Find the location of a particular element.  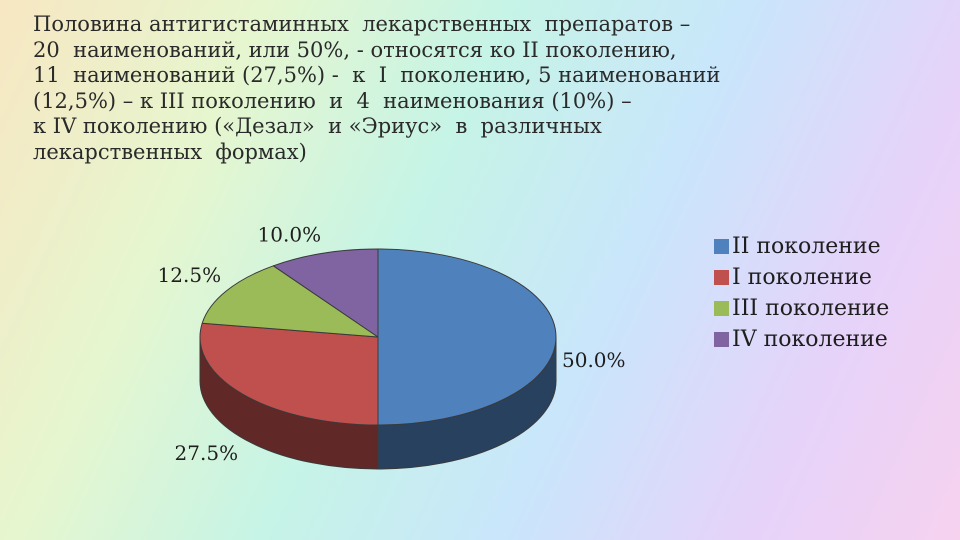

legend-item: II поколение is located at coordinates (801, 246).